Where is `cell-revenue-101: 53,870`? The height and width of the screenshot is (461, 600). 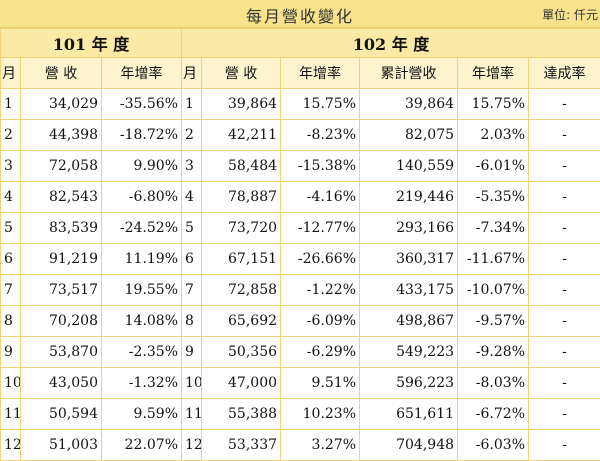 cell-revenue-101: 53,870 is located at coordinates (61, 352).